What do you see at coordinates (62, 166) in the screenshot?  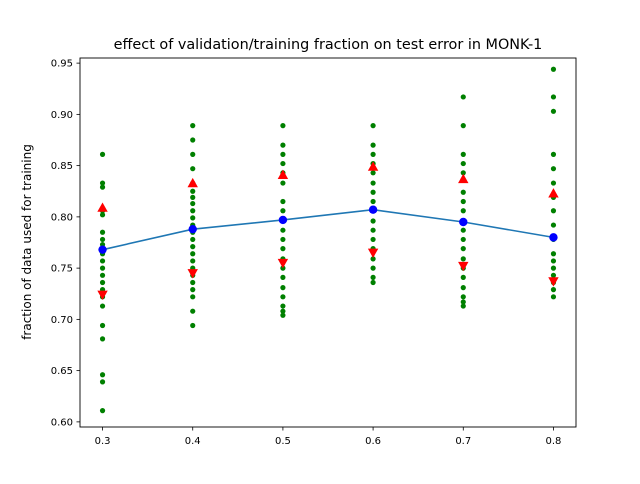 I see `y-tick-label: 0.85` at bounding box center [62, 166].